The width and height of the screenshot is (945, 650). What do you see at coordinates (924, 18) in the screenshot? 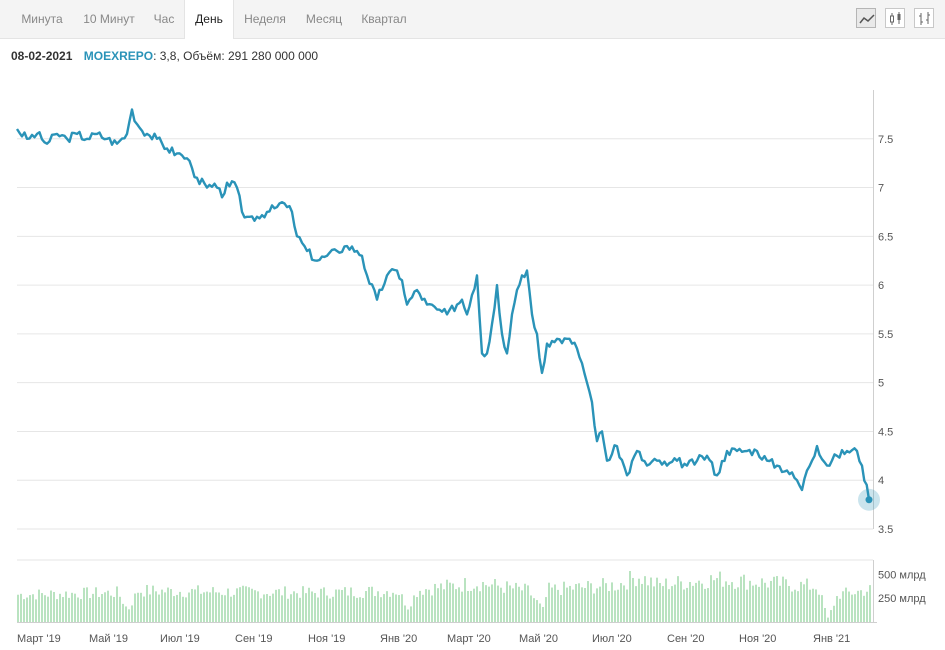
I see `ohlc-bars-button` at bounding box center [924, 18].